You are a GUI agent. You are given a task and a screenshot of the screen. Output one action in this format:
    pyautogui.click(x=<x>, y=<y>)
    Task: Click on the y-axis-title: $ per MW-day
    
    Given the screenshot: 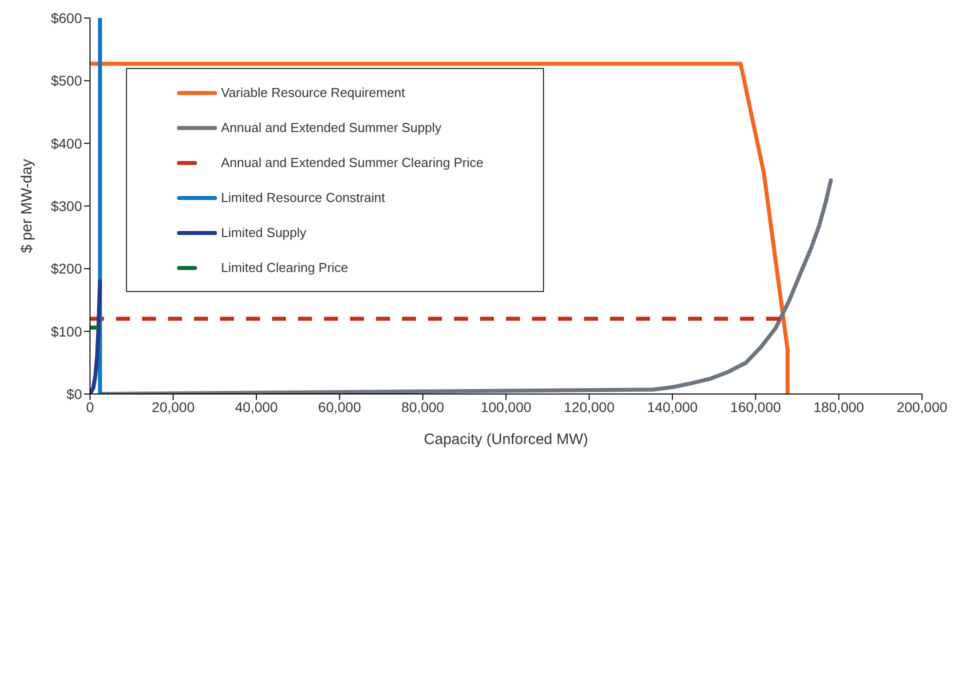 What is the action you would take?
    pyautogui.click(x=27, y=205)
    